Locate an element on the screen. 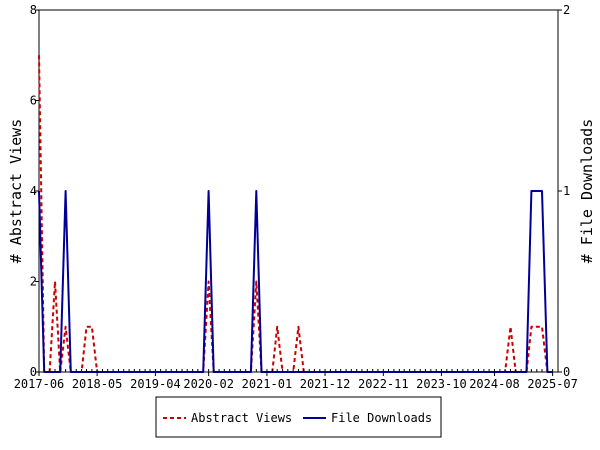 The image size is (600, 450). x-tick-label: 2025-07 is located at coordinates (552, 384).